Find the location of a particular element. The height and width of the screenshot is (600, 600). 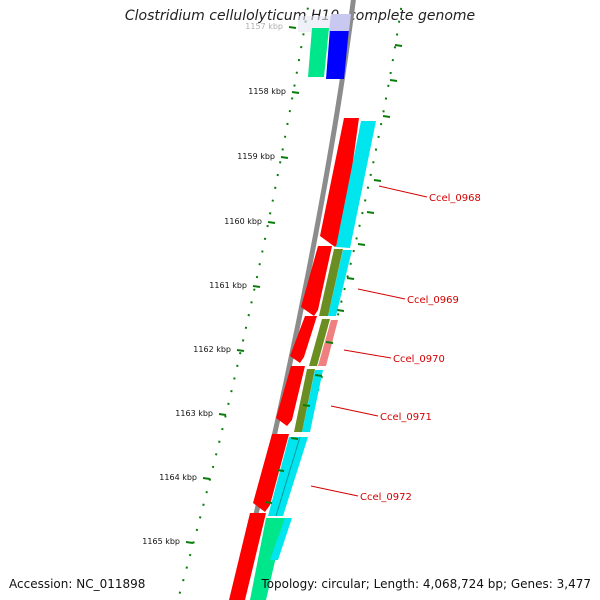

ruler-tick-label: 1157 kbp is located at coordinates (264, 26).